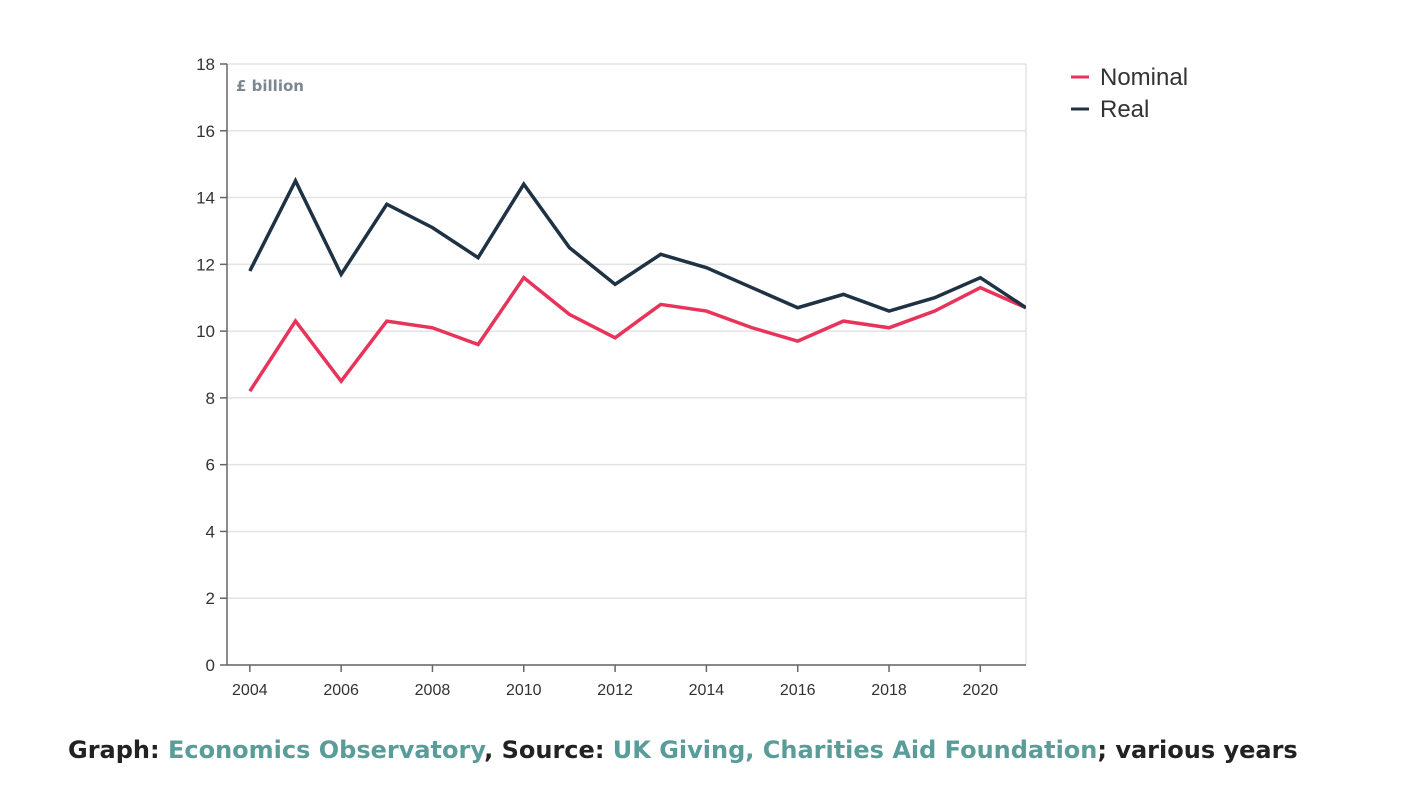  Describe the element at coordinates (210, 531) in the screenshot. I see `y-tick-label-4: 4` at that location.